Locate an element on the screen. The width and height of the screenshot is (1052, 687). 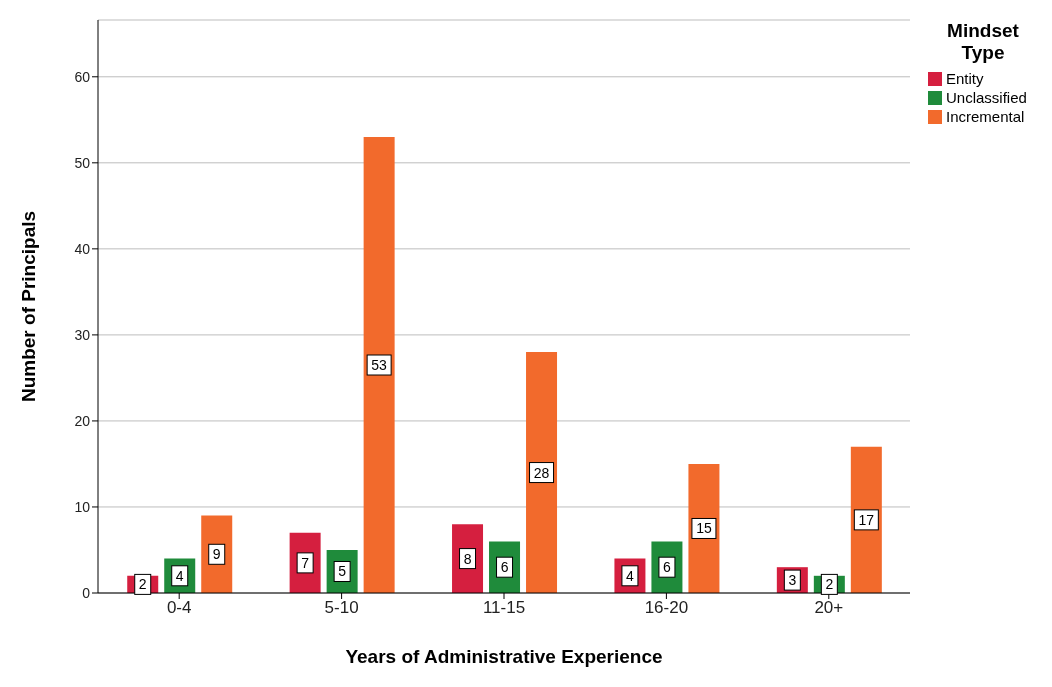
data-label: 53 is located at coordinates (379, 365).